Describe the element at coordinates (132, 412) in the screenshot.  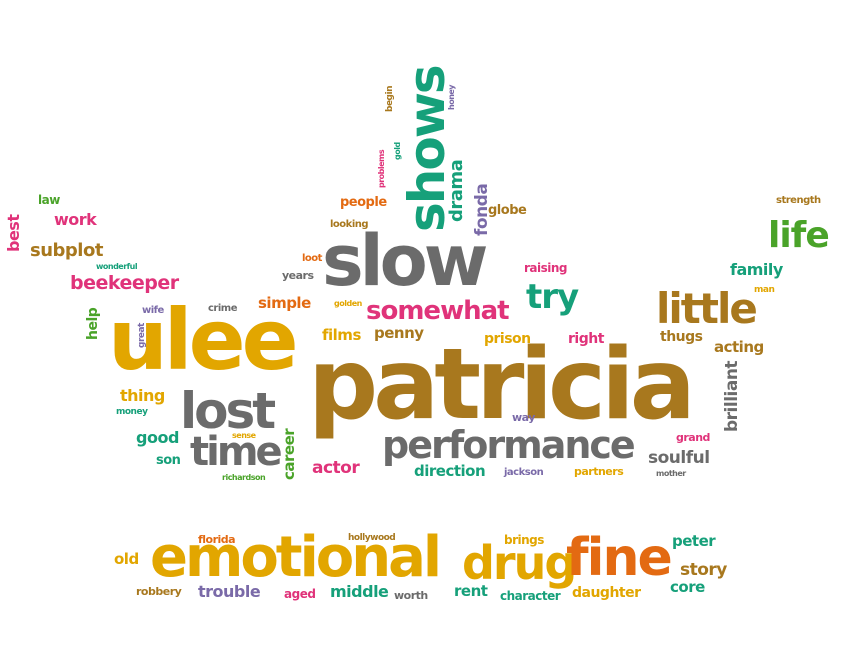
I see `word-money: money` at that location.